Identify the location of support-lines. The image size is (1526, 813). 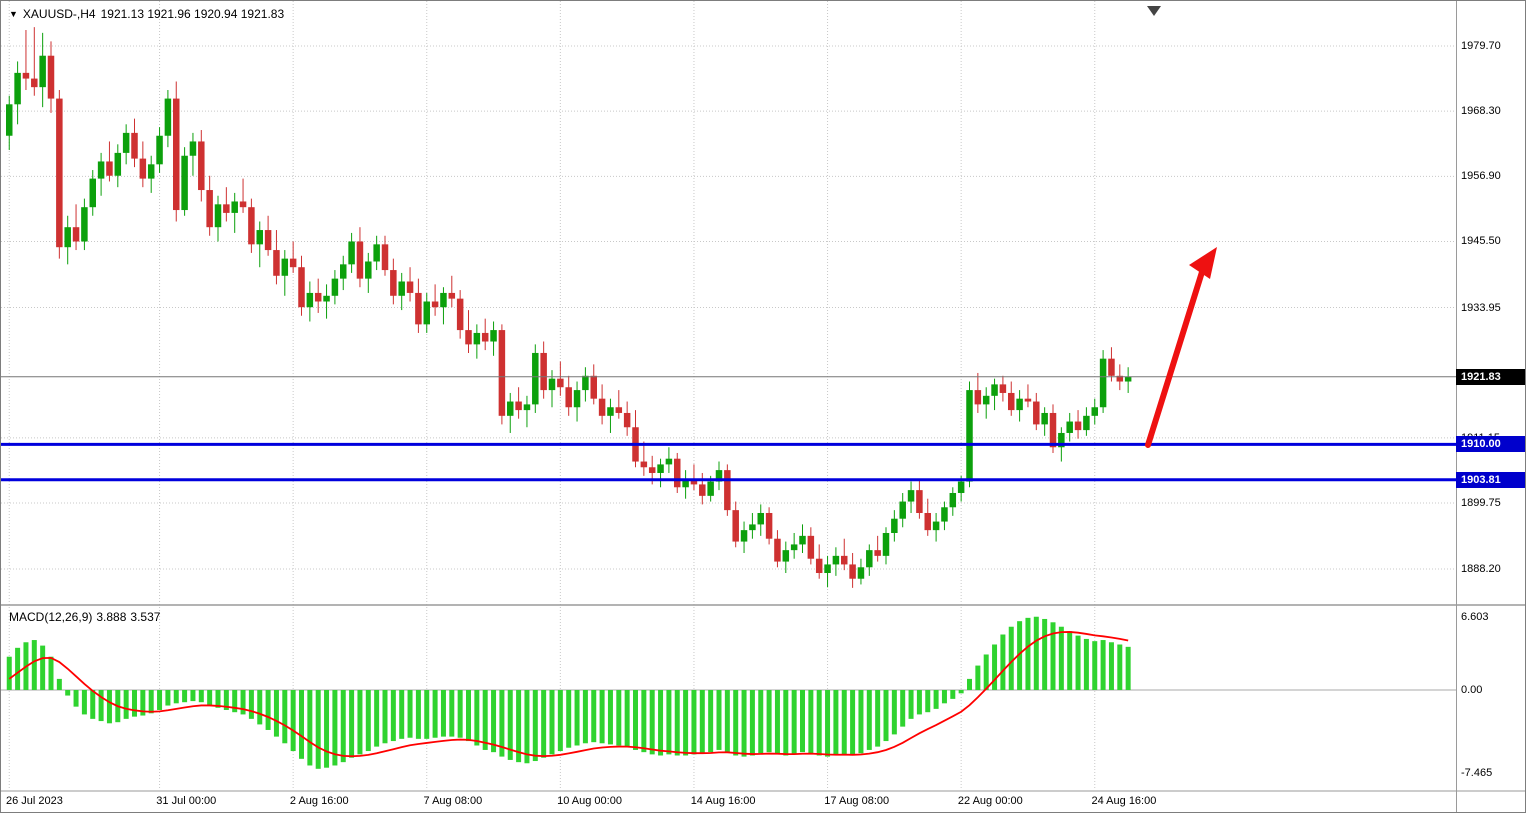
(728, 462).